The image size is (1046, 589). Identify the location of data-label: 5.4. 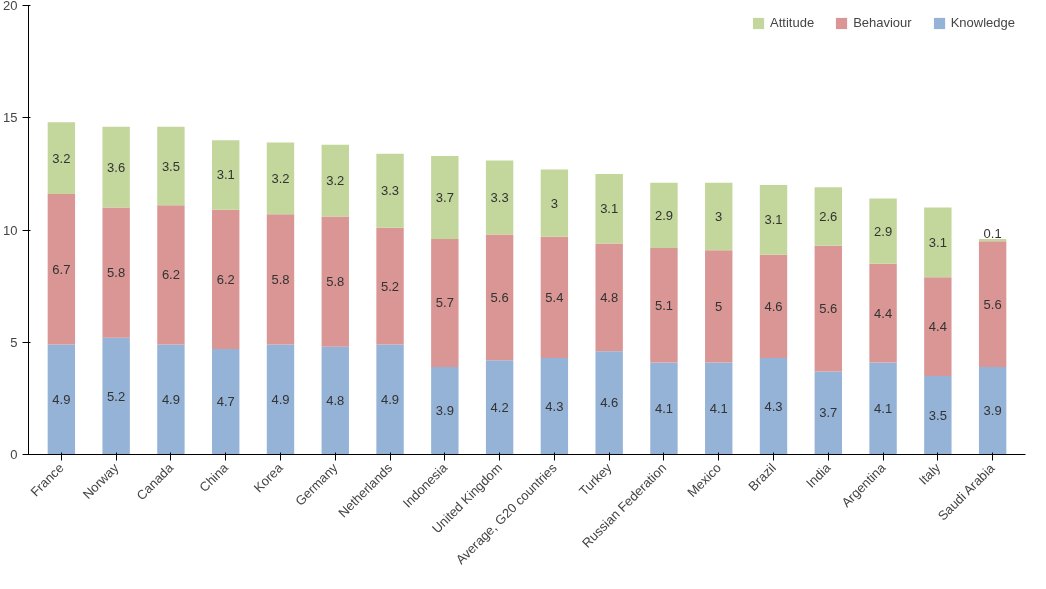
(554, 297).